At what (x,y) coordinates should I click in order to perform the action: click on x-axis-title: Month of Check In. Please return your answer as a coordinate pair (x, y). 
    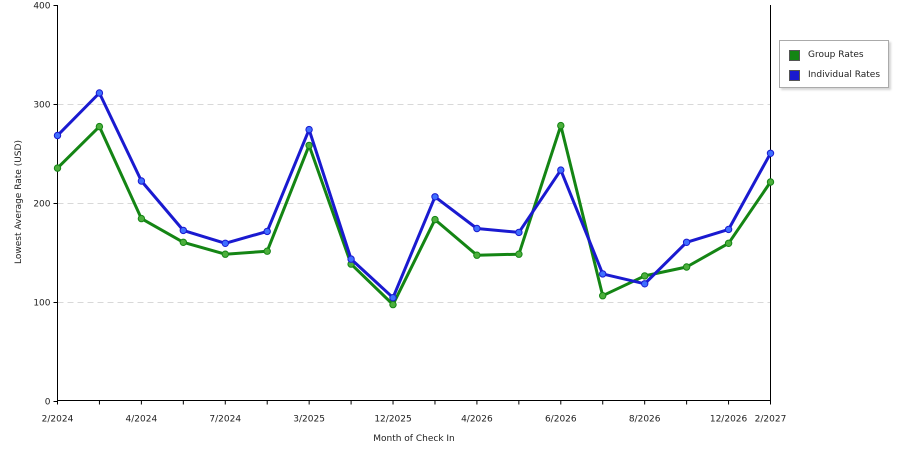
    Looking at the image, I should click on (414, 439).